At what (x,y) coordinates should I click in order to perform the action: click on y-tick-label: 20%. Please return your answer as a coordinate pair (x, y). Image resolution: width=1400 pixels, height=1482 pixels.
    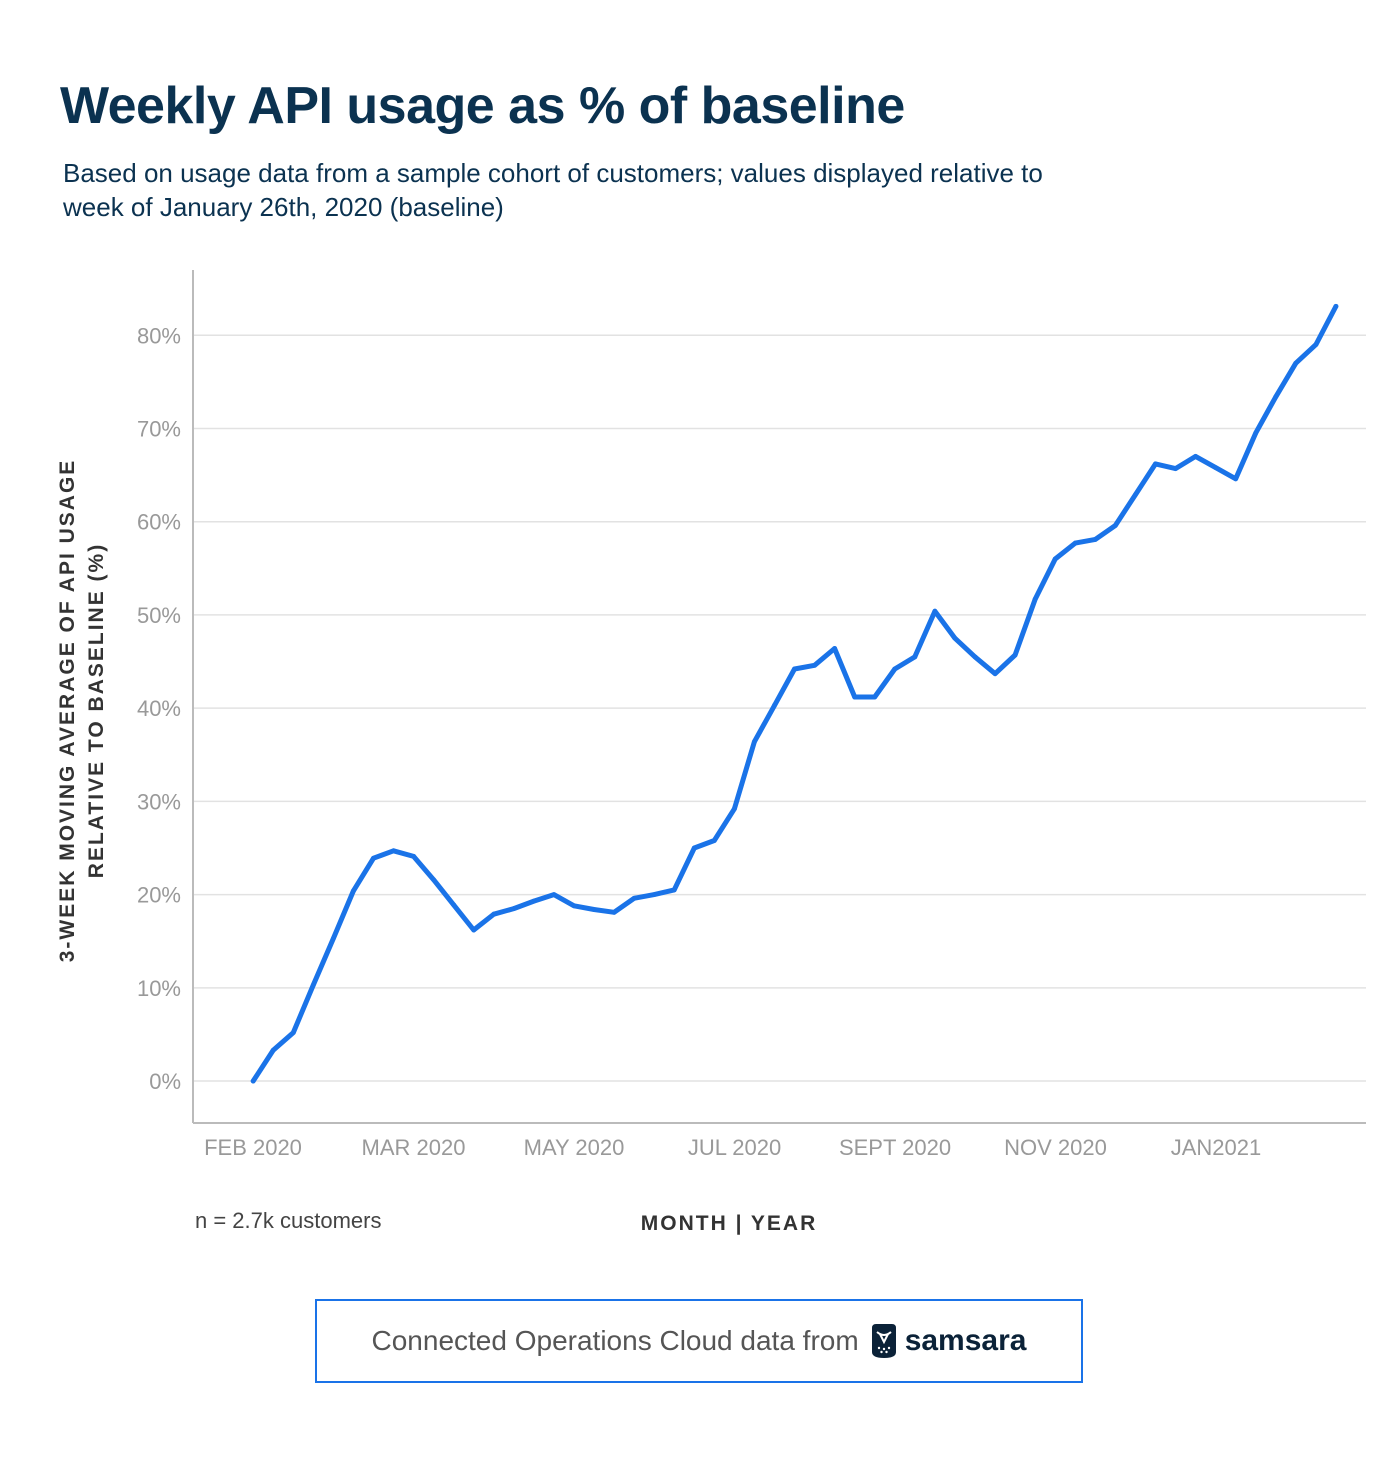
    Looking at the image, I should click on (159, 895).